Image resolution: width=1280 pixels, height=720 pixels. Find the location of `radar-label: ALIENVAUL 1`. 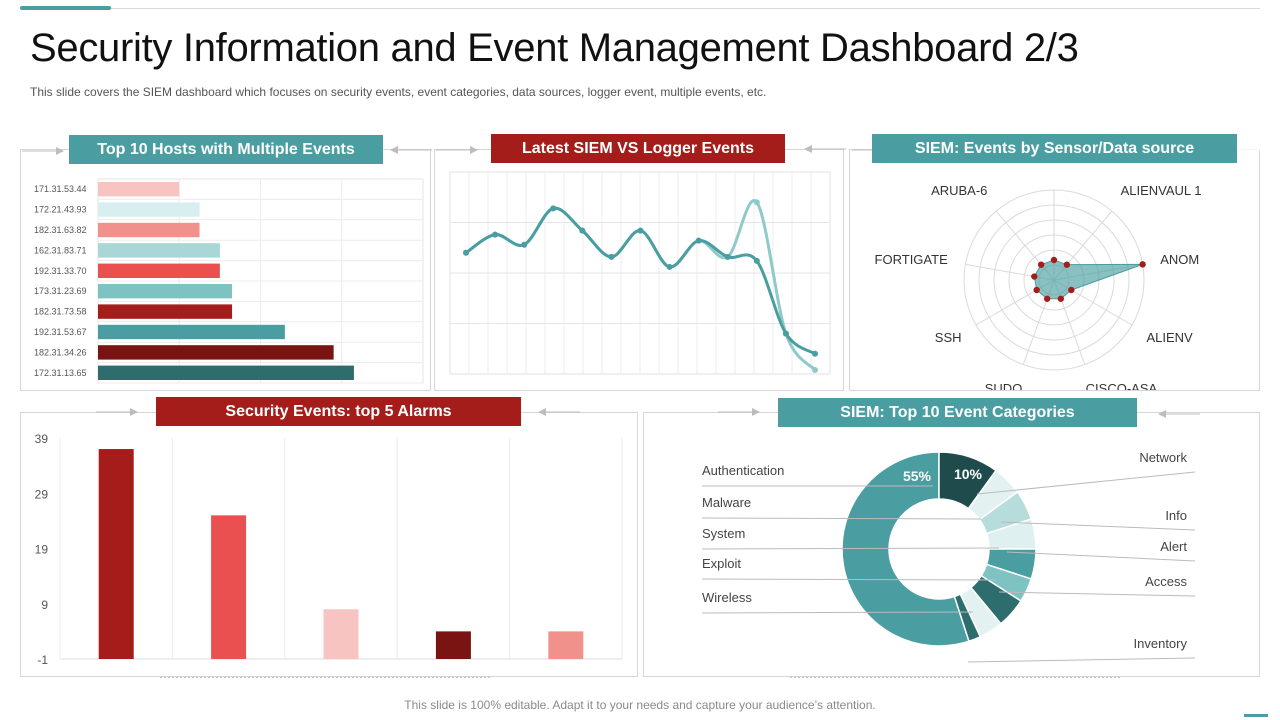

radar-label: ALIENVAUL 1 is located at coordinates (1161, 190).